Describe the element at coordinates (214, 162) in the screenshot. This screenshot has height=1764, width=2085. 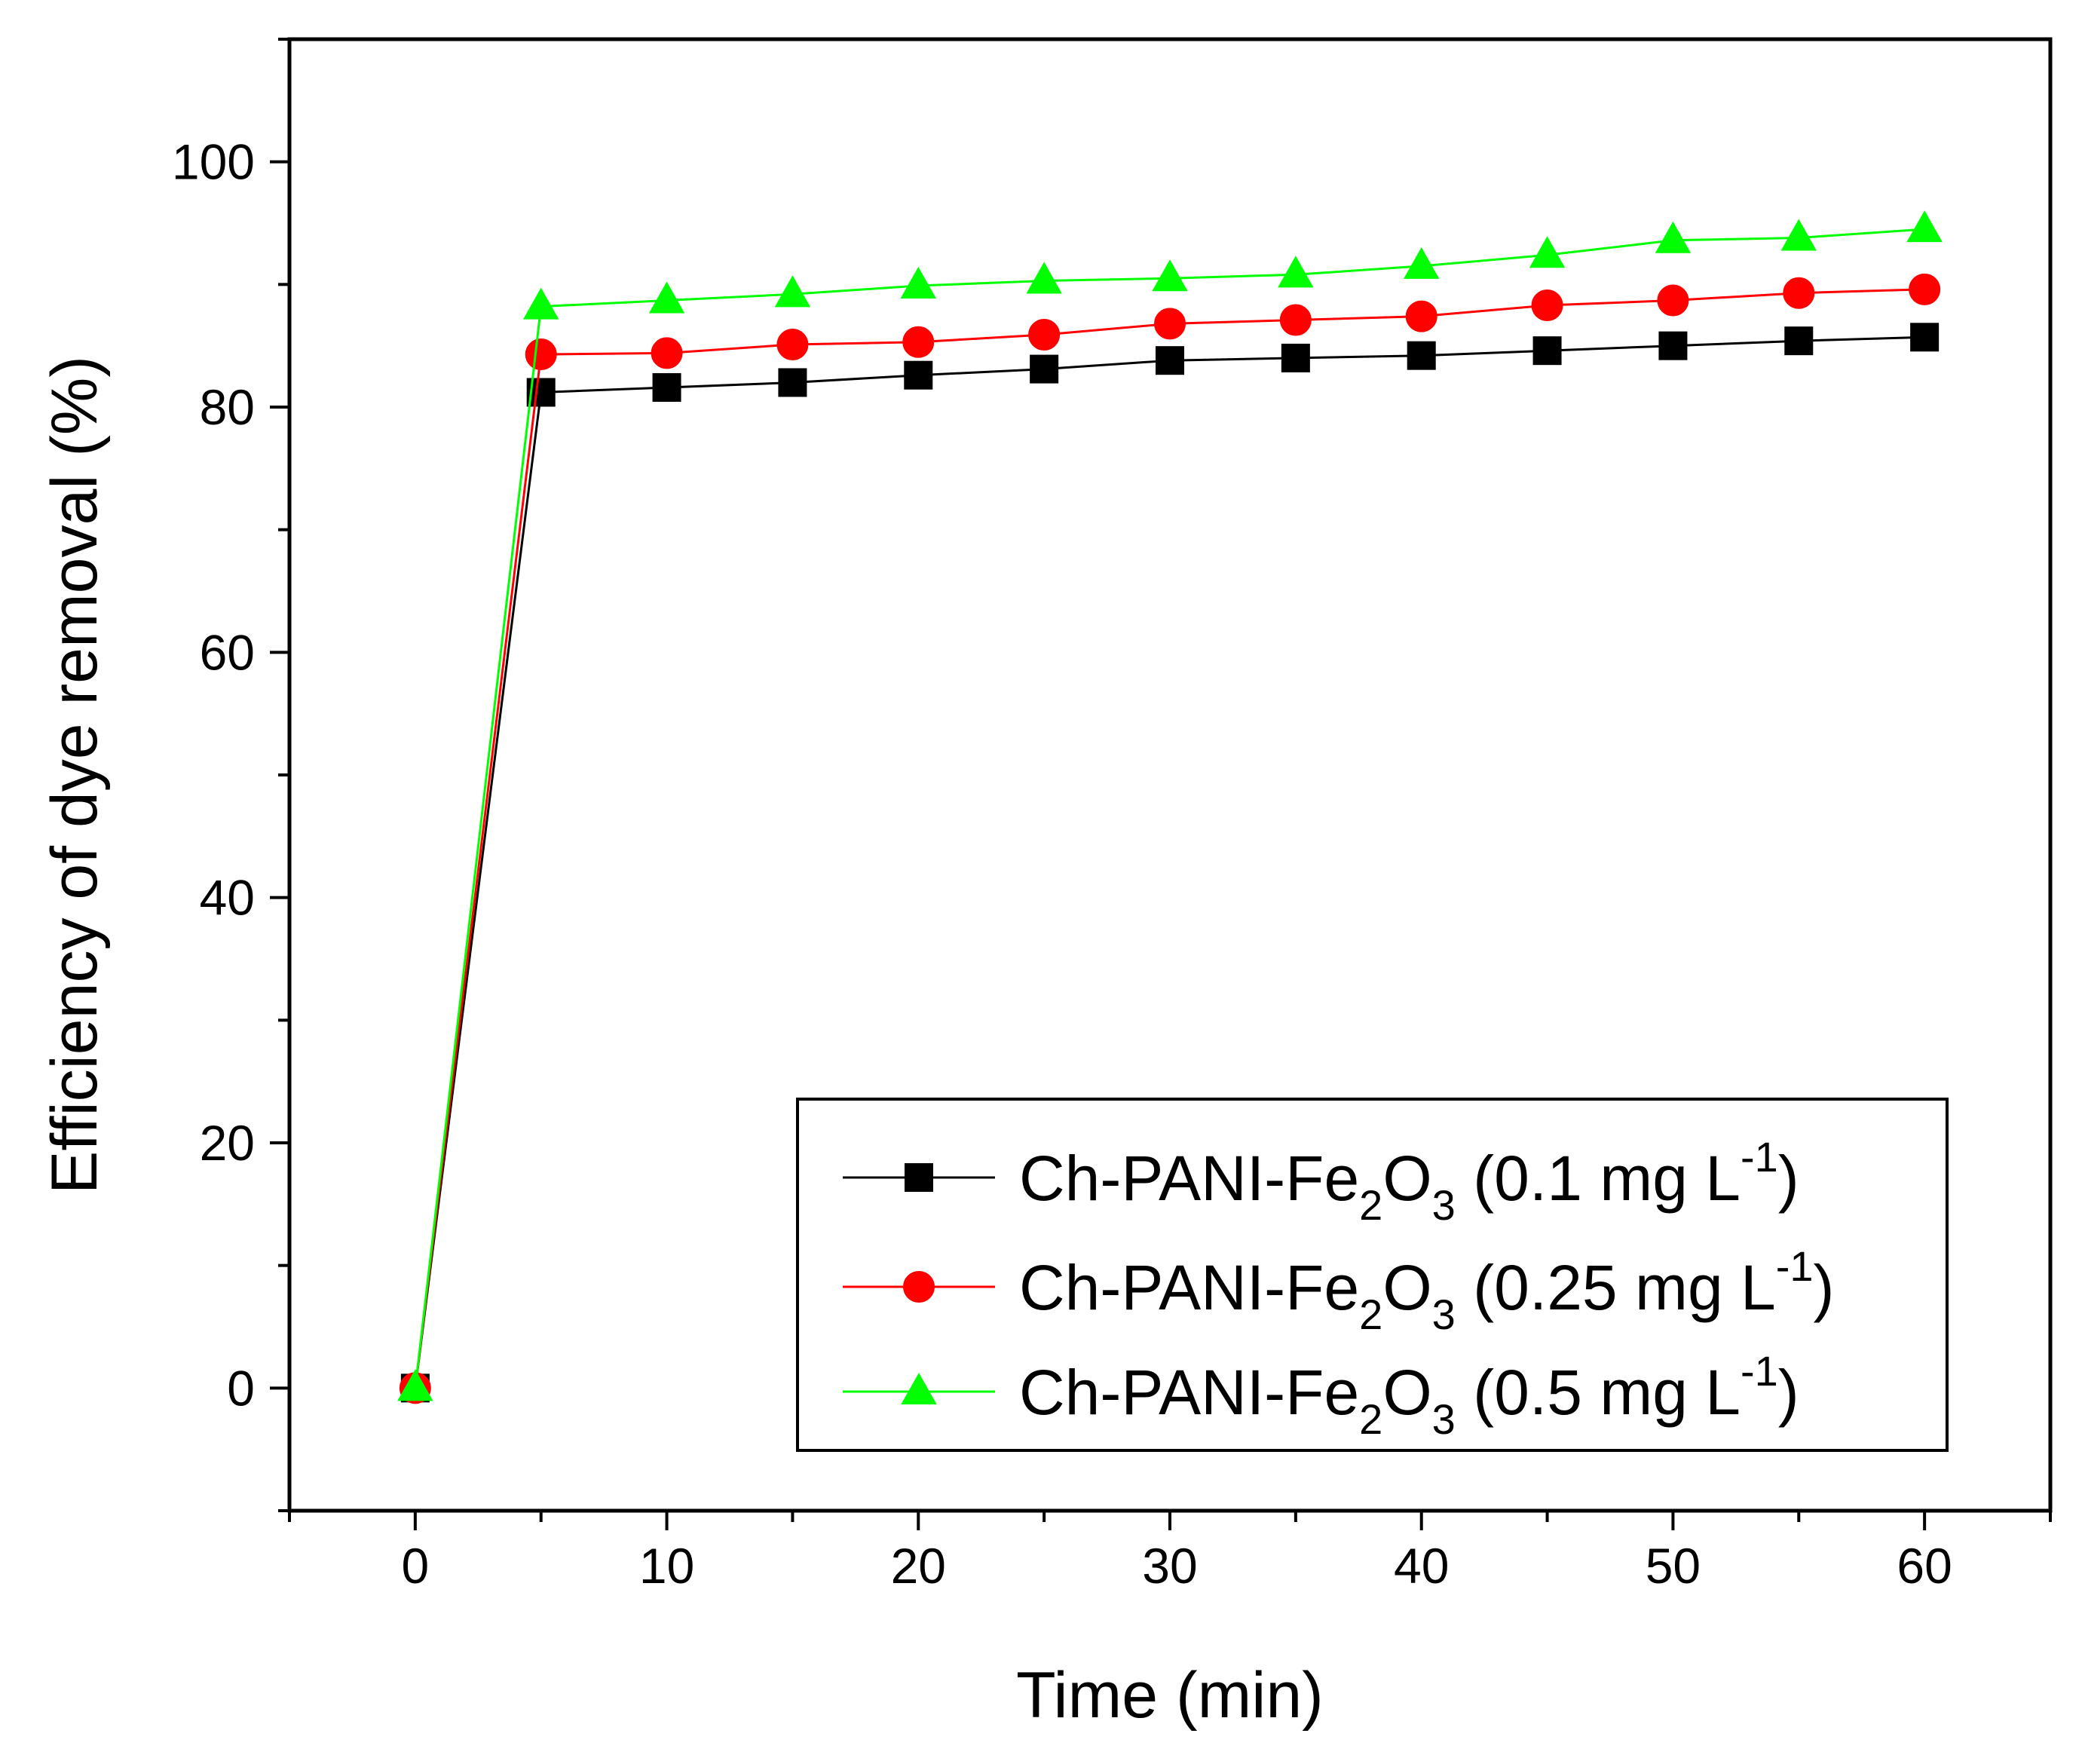
I see `y-tick-label: 100` at that location.